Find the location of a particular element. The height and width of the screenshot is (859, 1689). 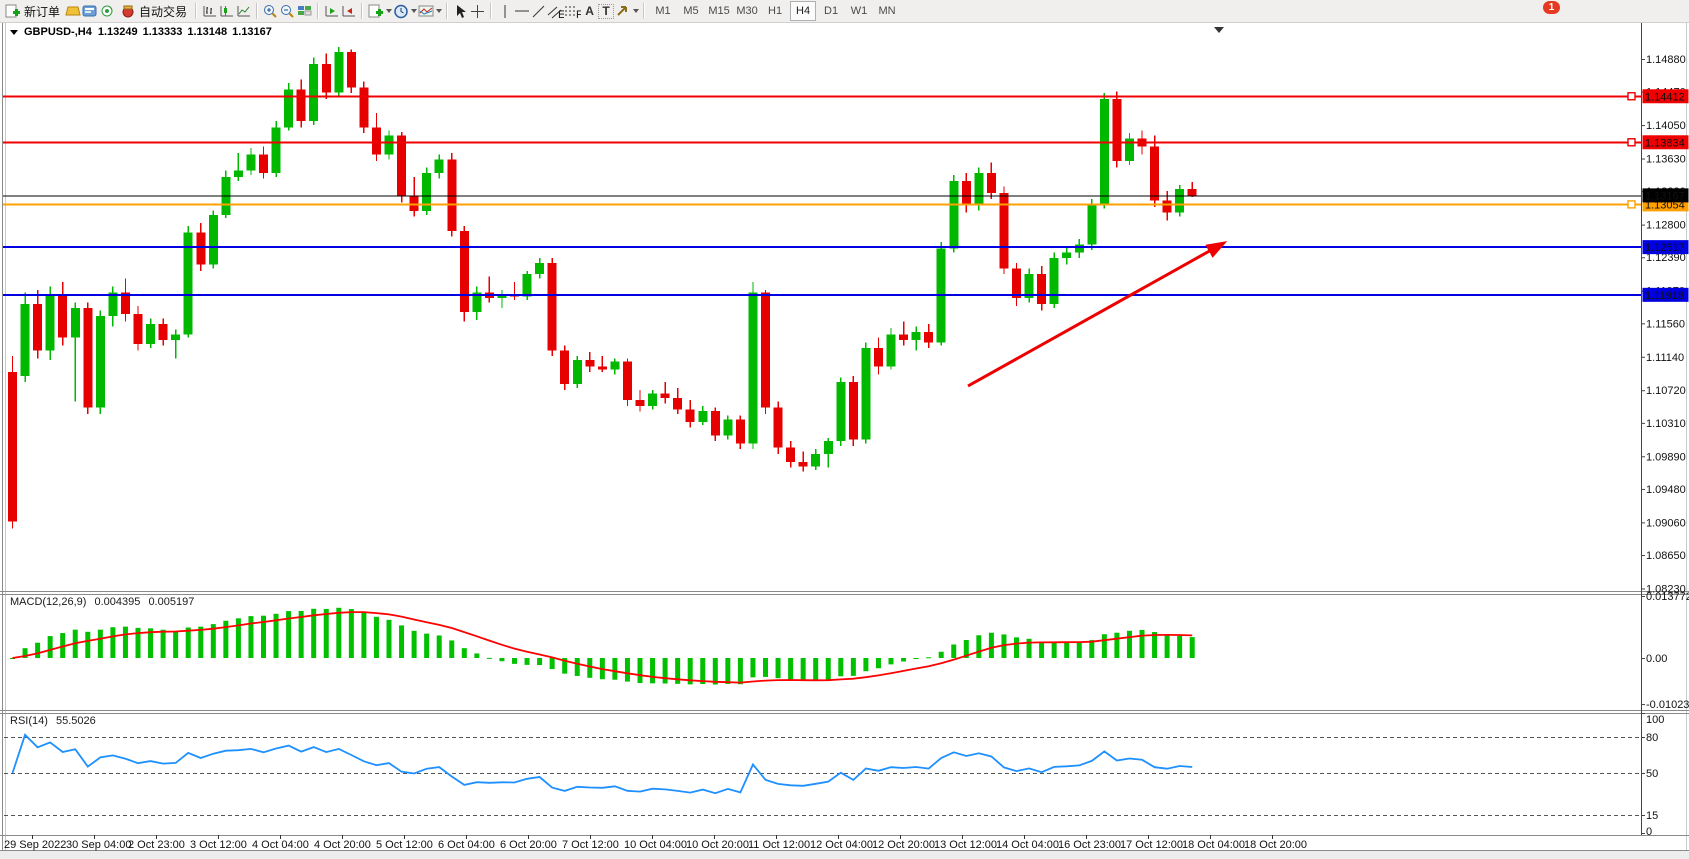

new-indicator-icon is located at coordinates (375, 11).